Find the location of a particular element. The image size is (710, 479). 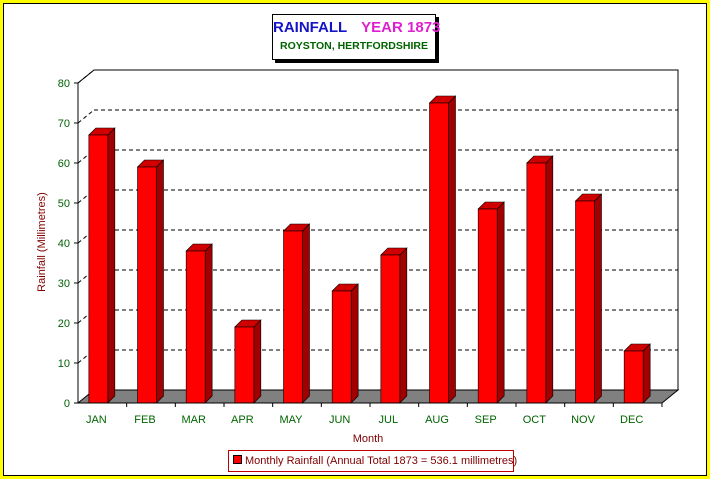

chart-subtitle: ROYSTON, HERTFORDSHIRE is located at coordinates (354, 46).